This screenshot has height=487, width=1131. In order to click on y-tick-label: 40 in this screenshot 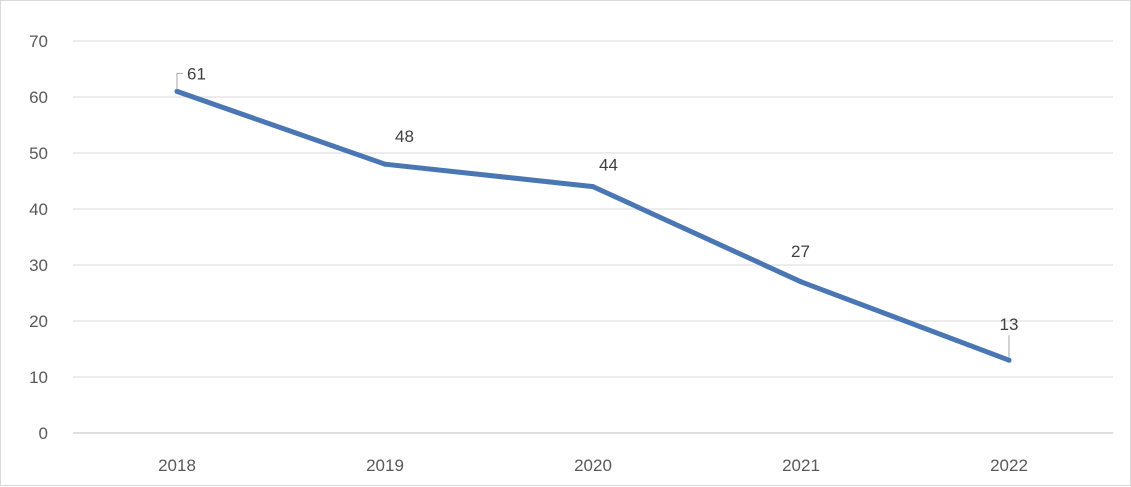, I will do `click(38, 209)`.